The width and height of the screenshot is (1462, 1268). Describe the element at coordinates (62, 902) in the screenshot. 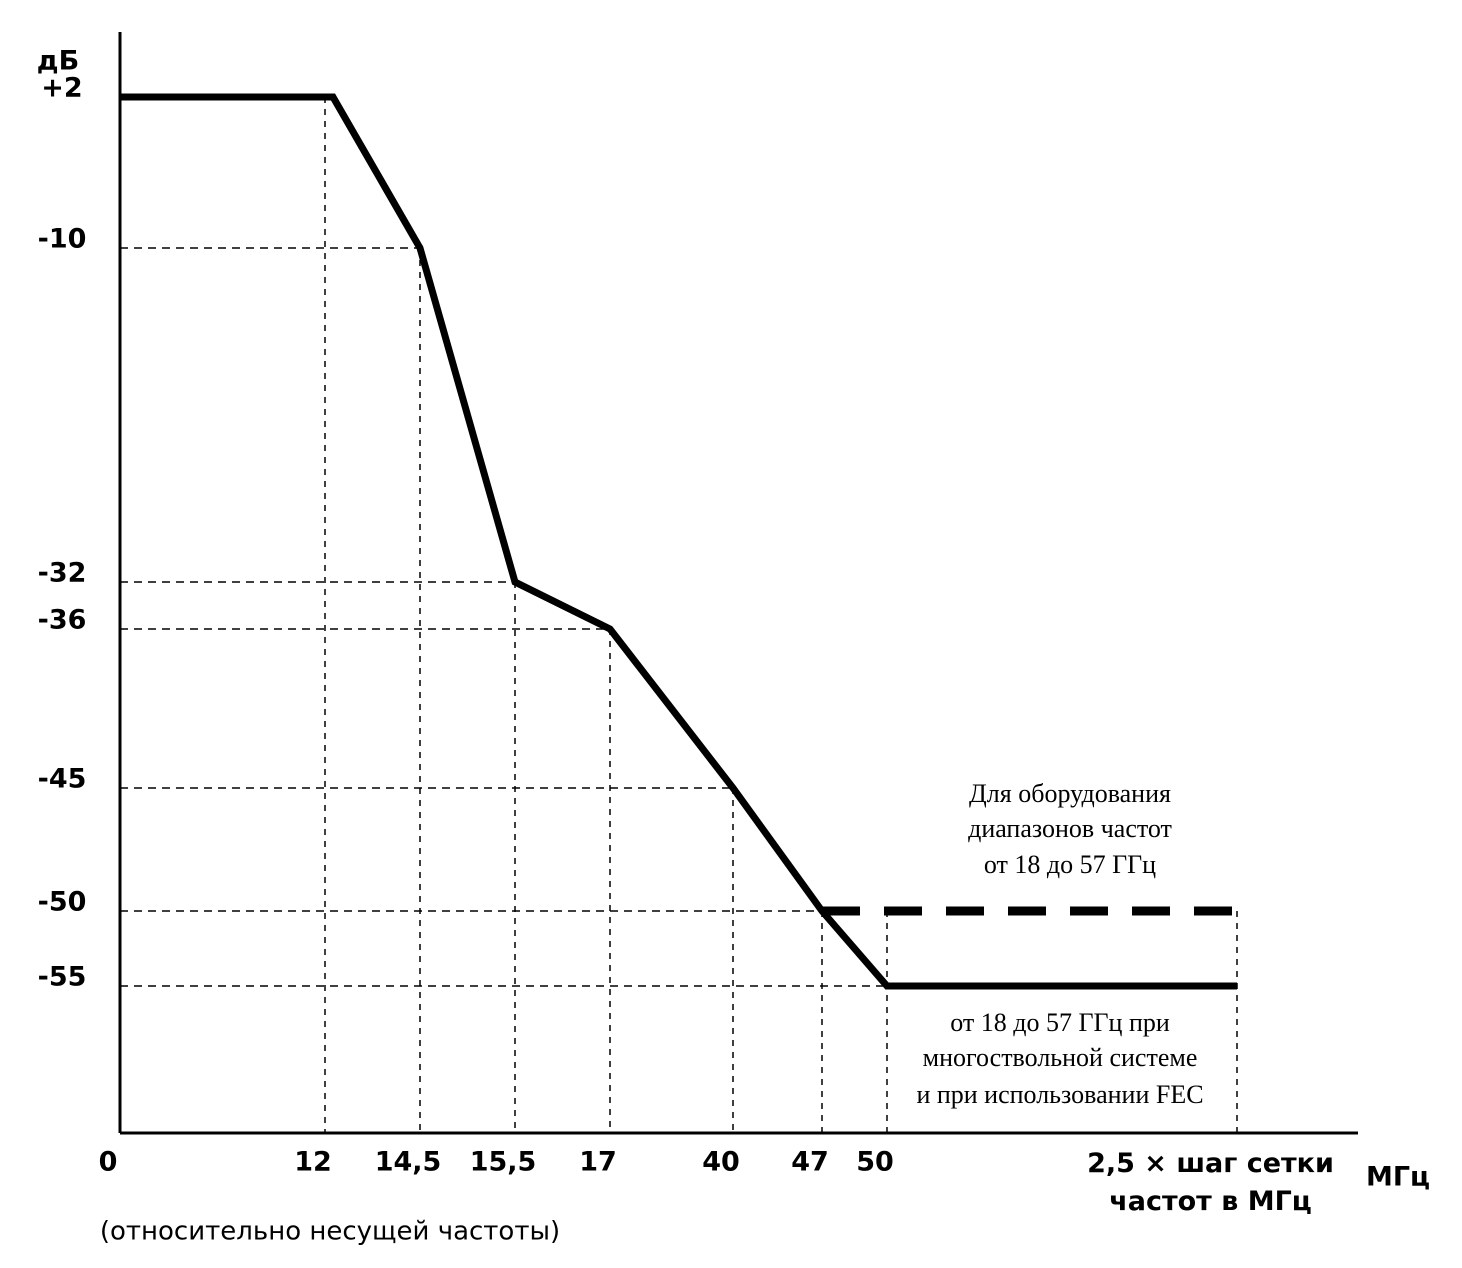

I see `y-tick-label: -50` at that location.